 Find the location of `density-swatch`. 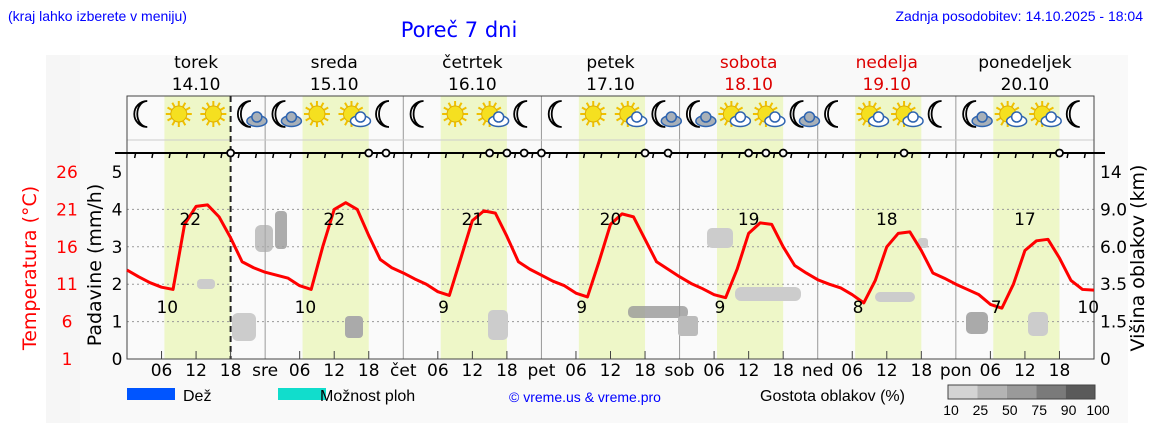

density-swatch is located at coordinates (963, 392).